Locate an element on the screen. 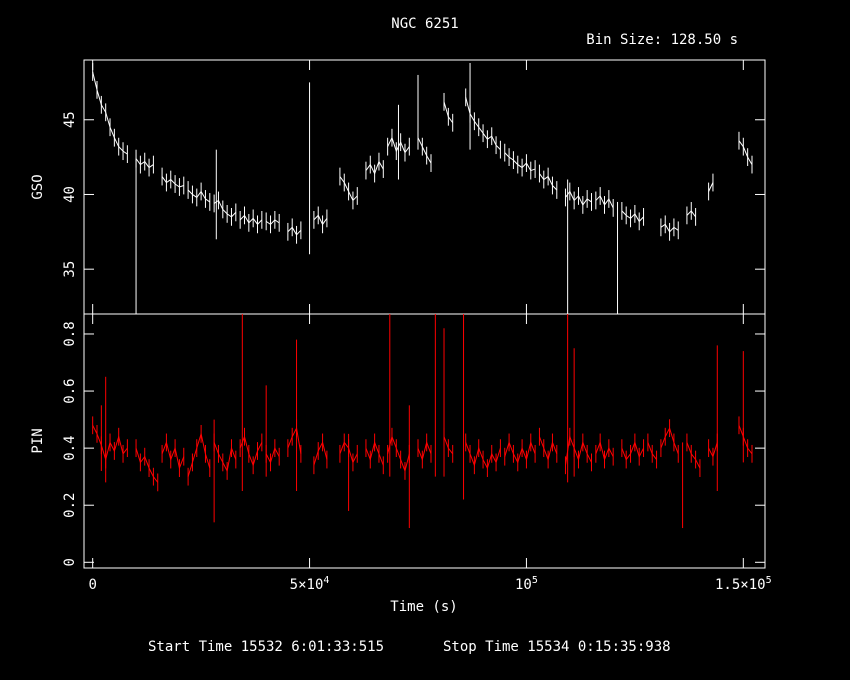 The width and height of the screenshot is (850, 680). x-axis: 0 5×104 105 1.5×105 is located at coordinates (429, 584).